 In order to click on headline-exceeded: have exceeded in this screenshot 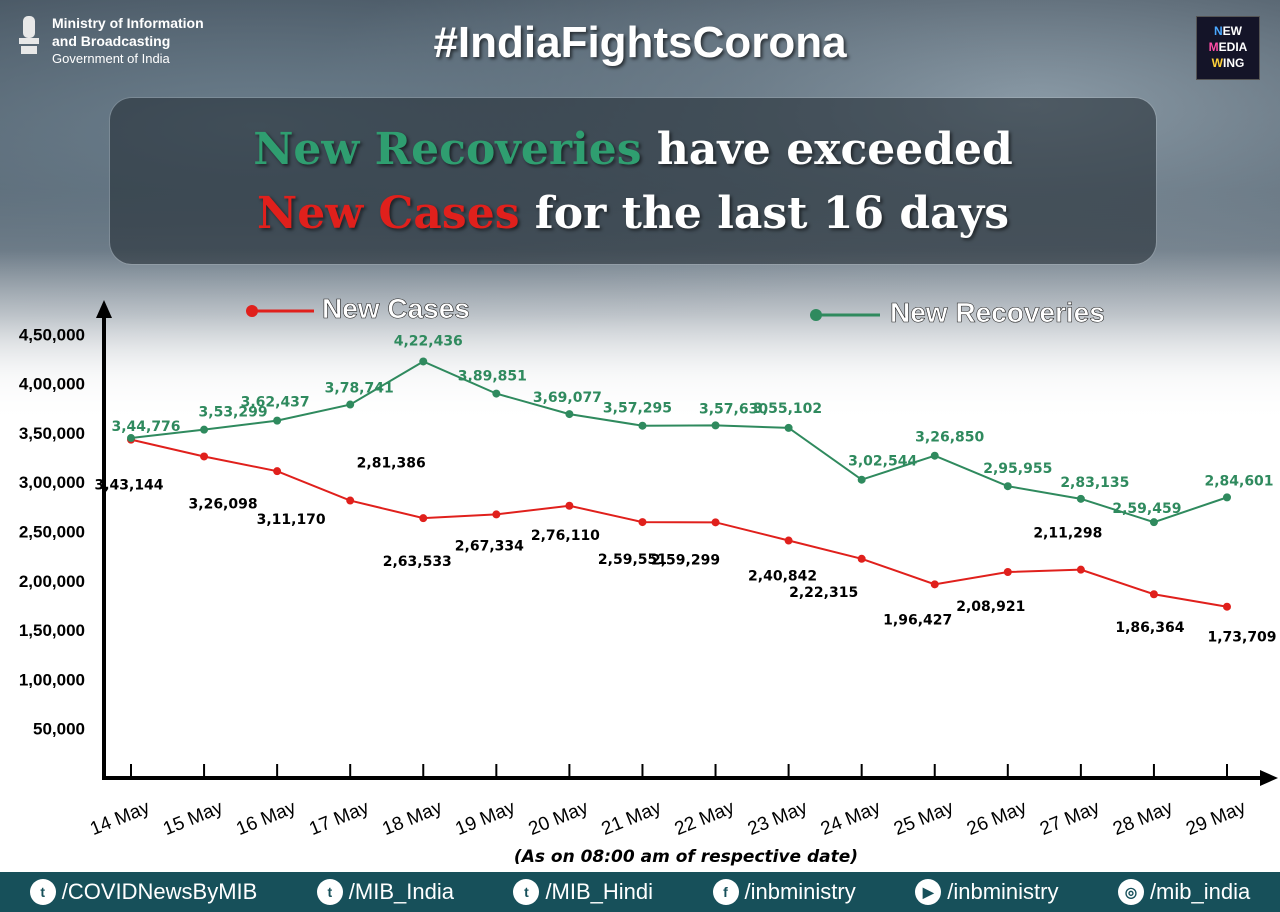, I will do `click(827, 149)`.